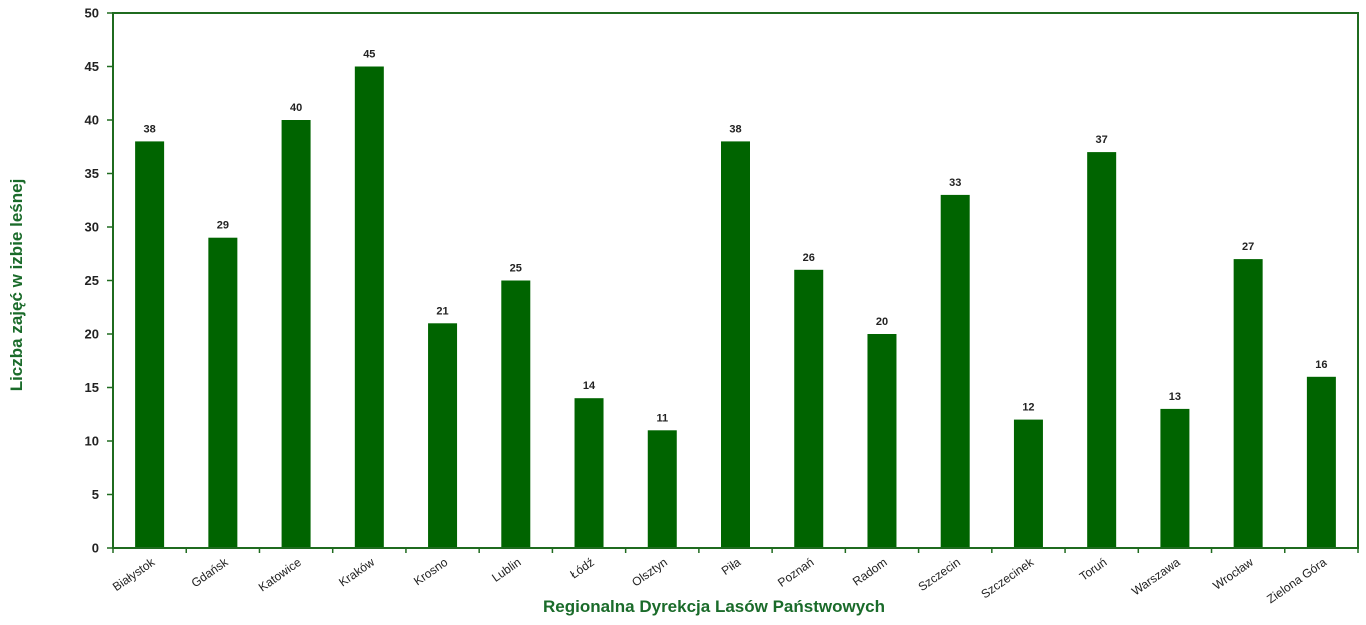 The image size is (1366, 625). Describe the element at coordinates (714, 606) in the screenshot. I see `x-axis-title: Regionalna Dyrekcja Lasów Państwowych` at that location.